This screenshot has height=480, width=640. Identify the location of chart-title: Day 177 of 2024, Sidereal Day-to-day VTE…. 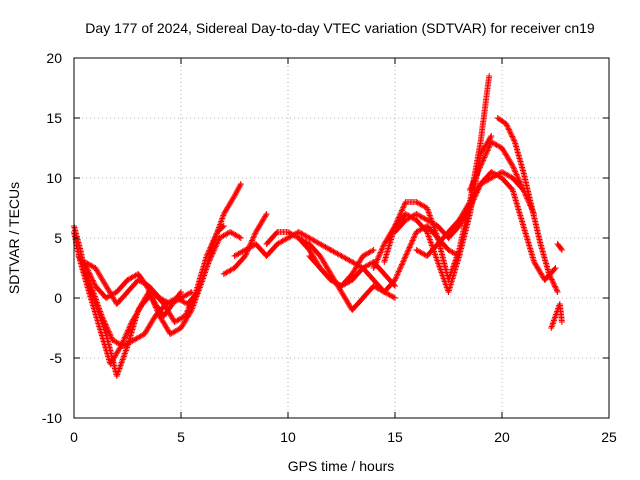
(340, 28).